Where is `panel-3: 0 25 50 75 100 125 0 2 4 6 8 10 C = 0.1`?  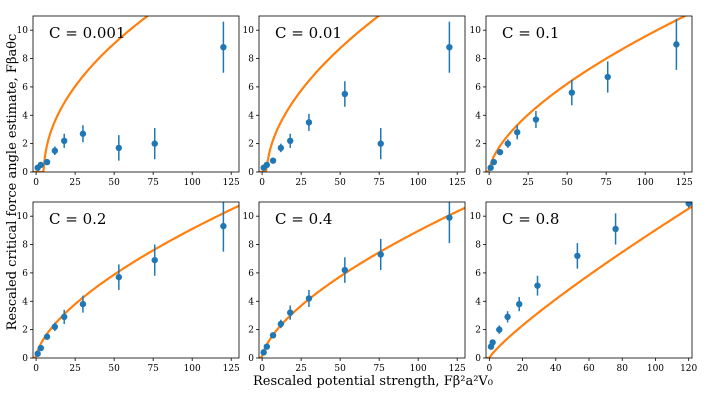
panel-3: 0 25 50 75 100 125 0 2 4 6 8 10 C = 0.1 is located at coordinates (581, 101).